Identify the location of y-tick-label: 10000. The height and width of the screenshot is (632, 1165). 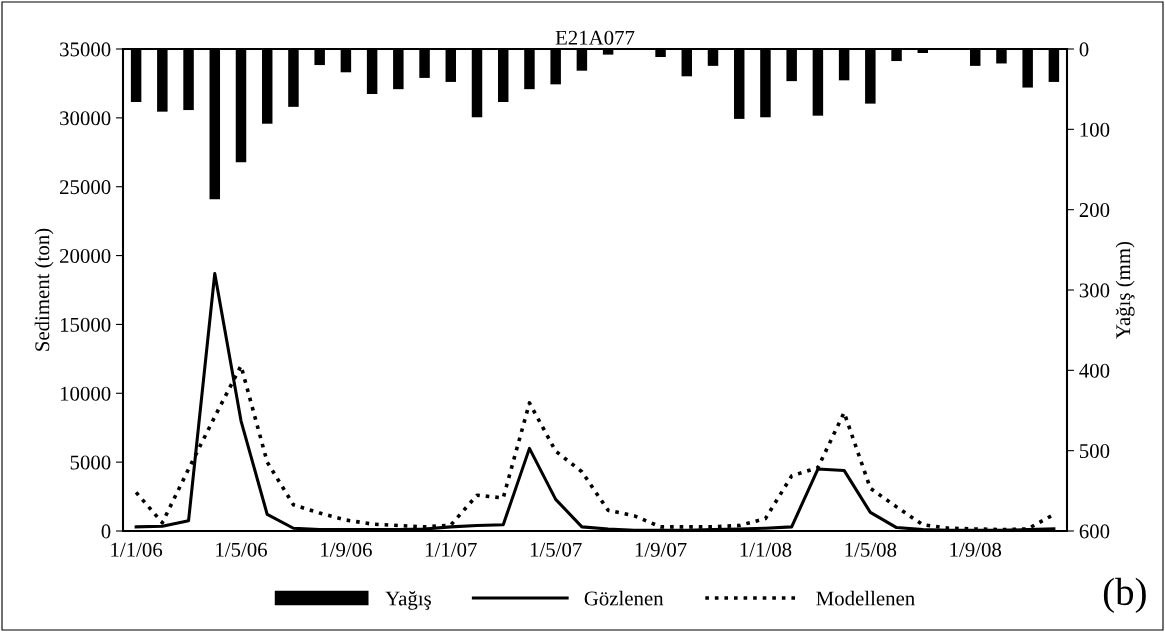
(85, 393).